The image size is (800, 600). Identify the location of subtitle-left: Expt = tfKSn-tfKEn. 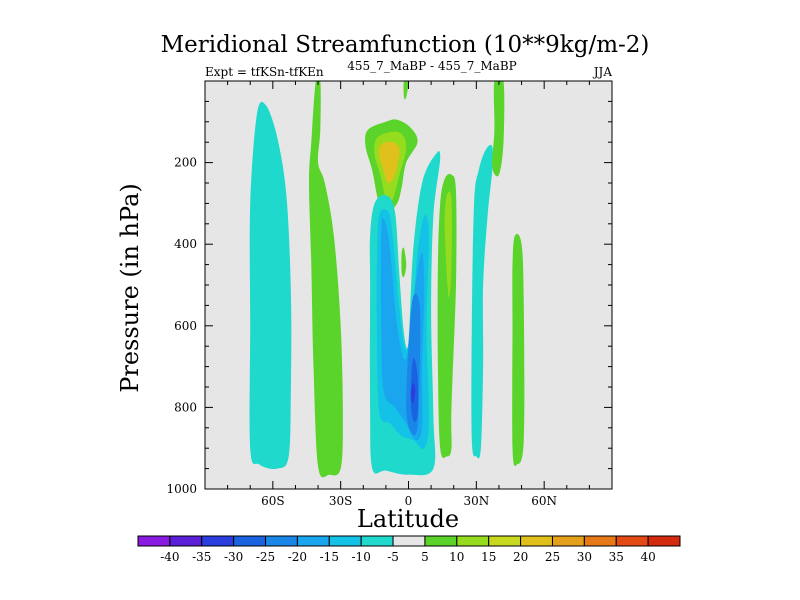
(264, 72).